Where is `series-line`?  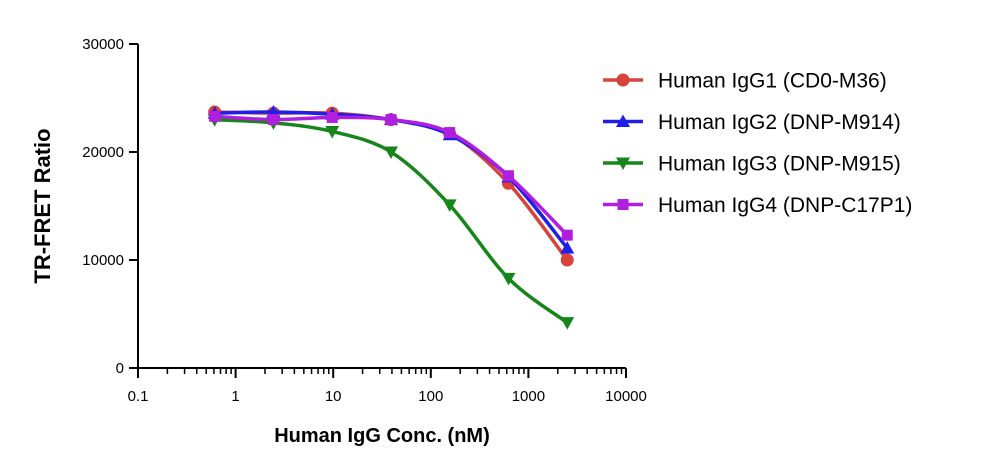 series-line is located at coordinates (391, 175).